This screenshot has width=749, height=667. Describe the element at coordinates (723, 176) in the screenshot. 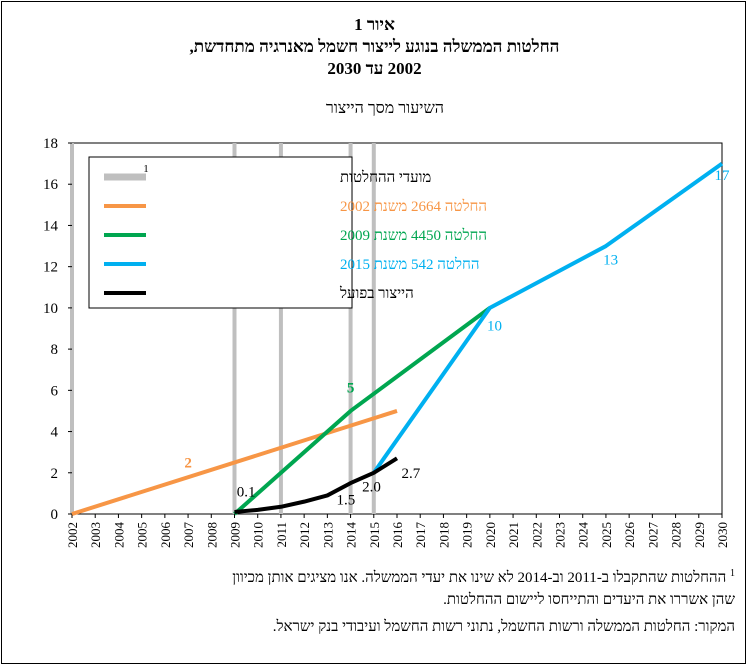

I see `data-label: 17` at that location.